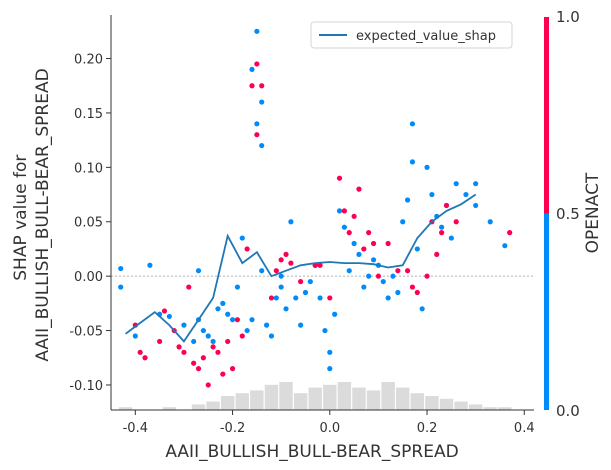 The image size is (611, 470). What do you see at coordinates (86, 386) in the screenshot?
I see `y-tick-label: -0.10` at bounding box center [86, 386].